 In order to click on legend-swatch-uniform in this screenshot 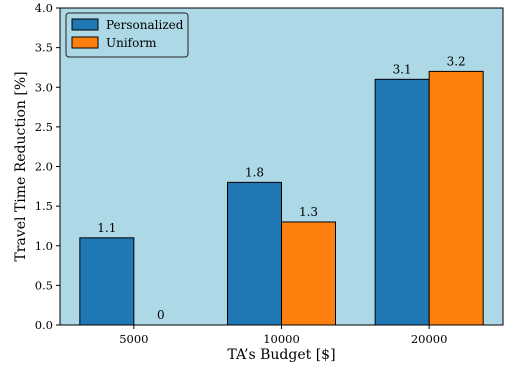, I will do `click(85, 42)`.